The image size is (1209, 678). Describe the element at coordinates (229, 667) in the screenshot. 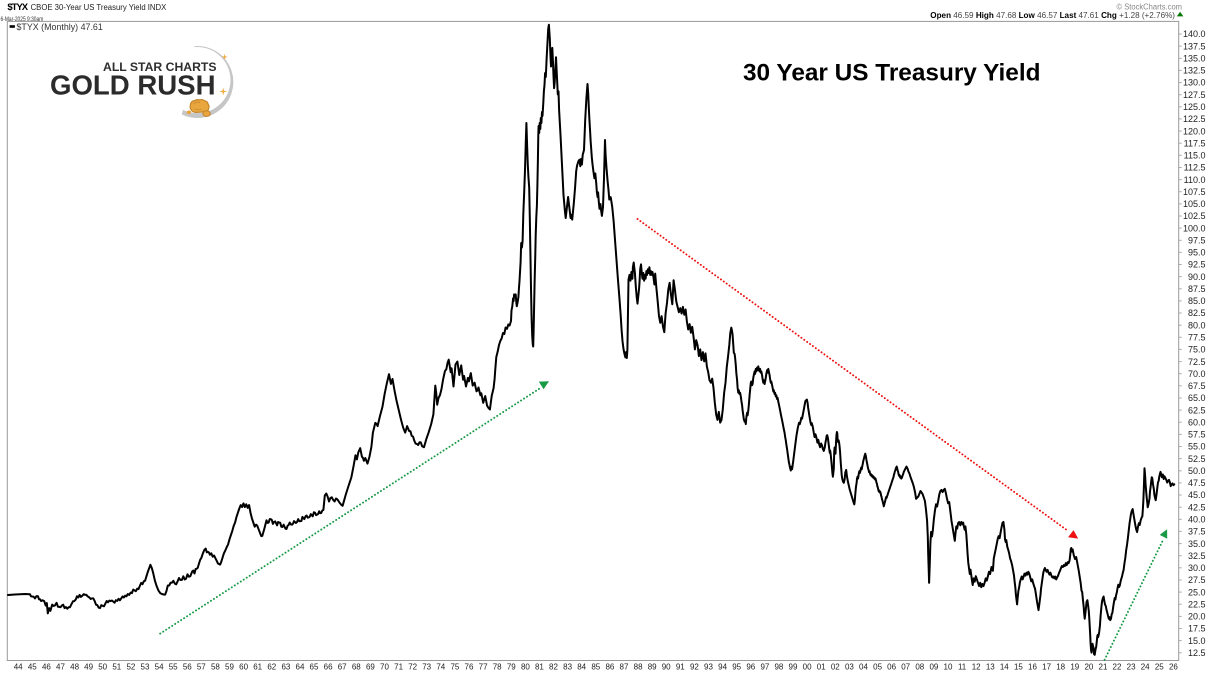

I see `svg-text: 59` at that location.